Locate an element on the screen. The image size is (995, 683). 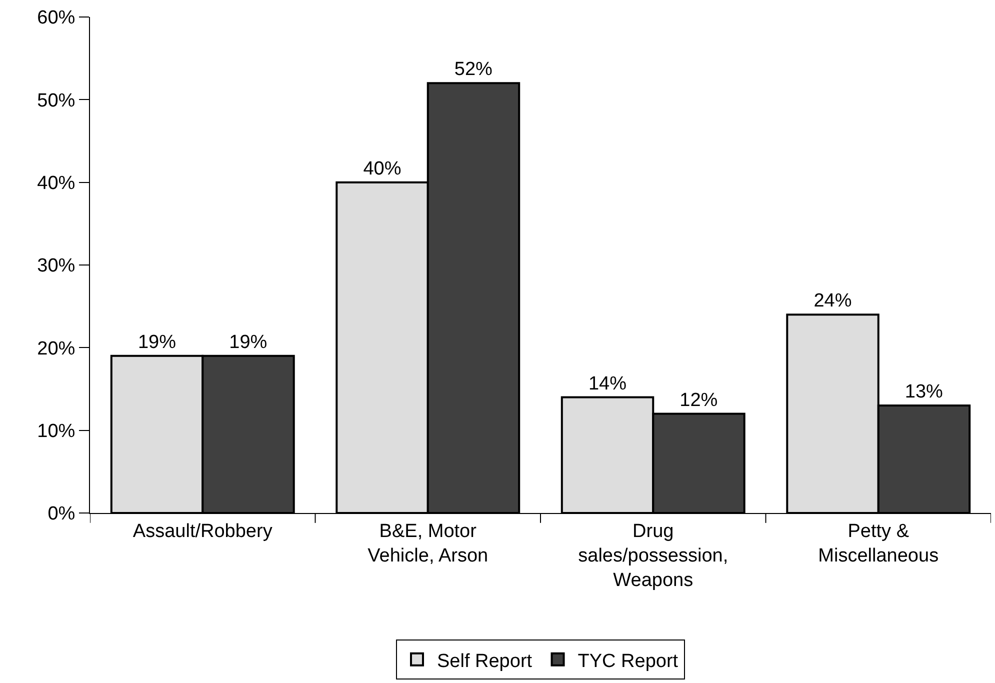
x-tick-label: Assault/Robbery is located at coordinates (202, 531).